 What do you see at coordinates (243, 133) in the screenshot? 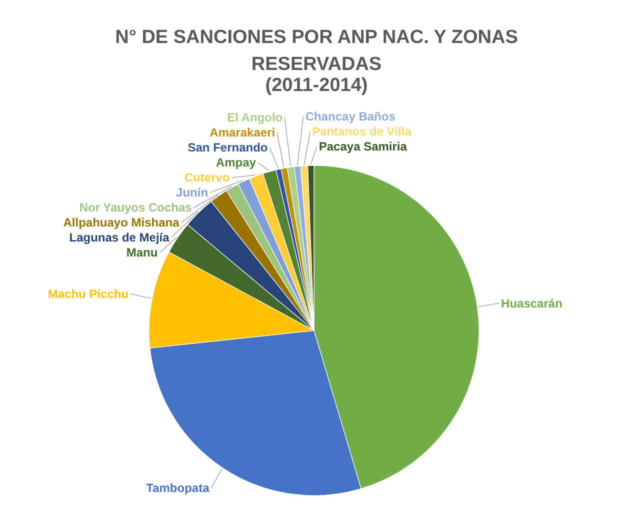
I see `slice-label: Amarakaeri` at bounding box center [243, 133].